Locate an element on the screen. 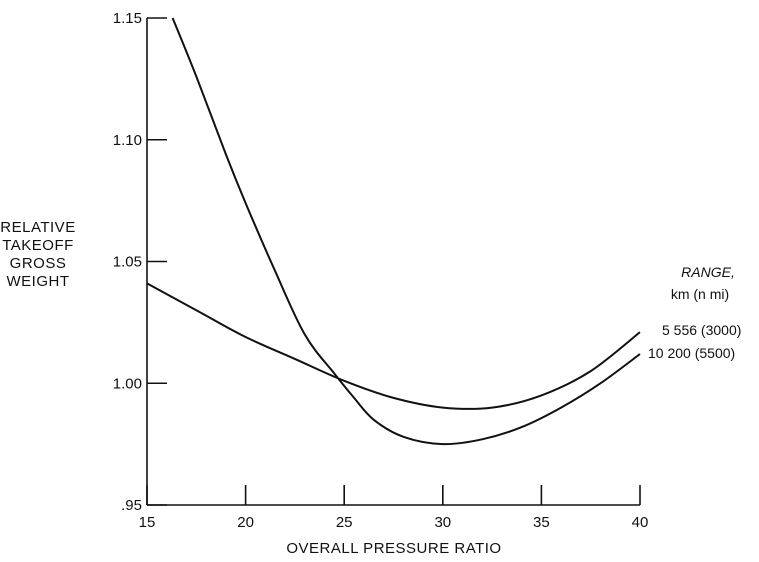  y-tick-label: 1.15 is located at coordinates (127, 18).